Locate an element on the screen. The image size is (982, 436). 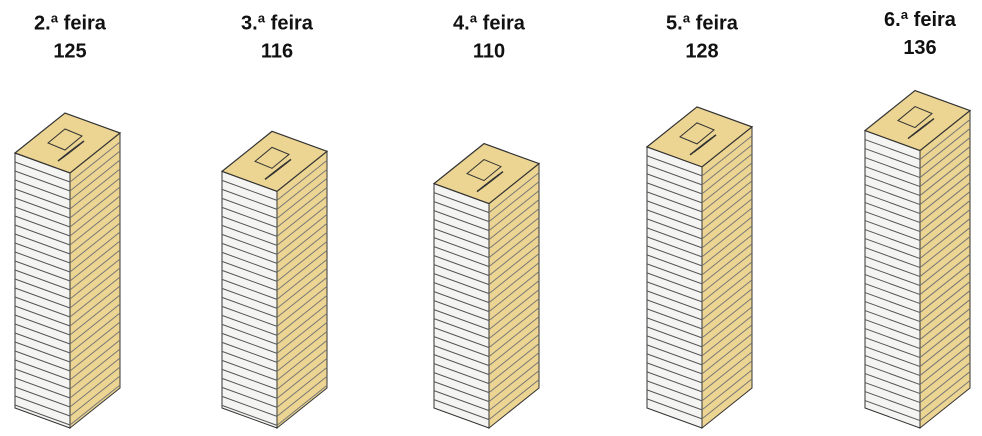
stack-right-face is located at coordinates (95, 280).